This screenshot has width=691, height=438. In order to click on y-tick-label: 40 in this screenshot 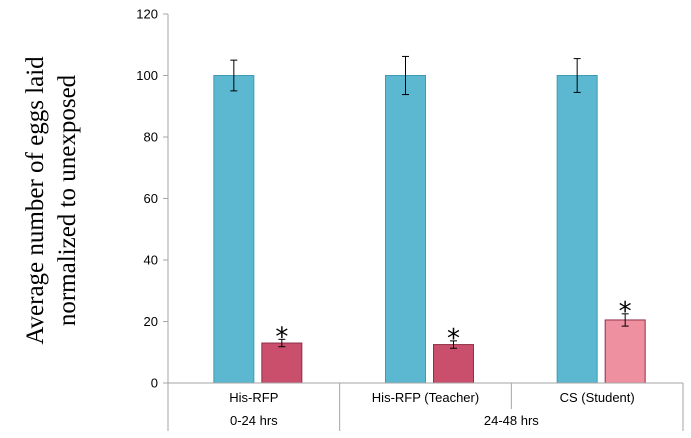, I will do `click(151, 260)`.